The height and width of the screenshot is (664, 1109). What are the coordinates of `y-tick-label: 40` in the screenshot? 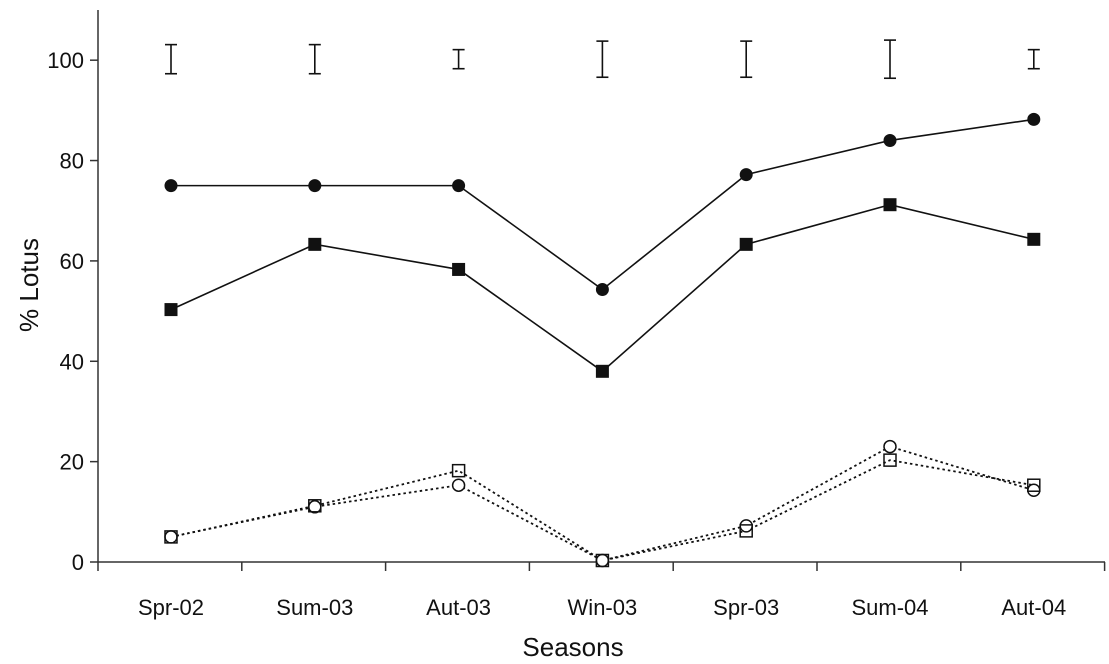 It's located at (72, 361).